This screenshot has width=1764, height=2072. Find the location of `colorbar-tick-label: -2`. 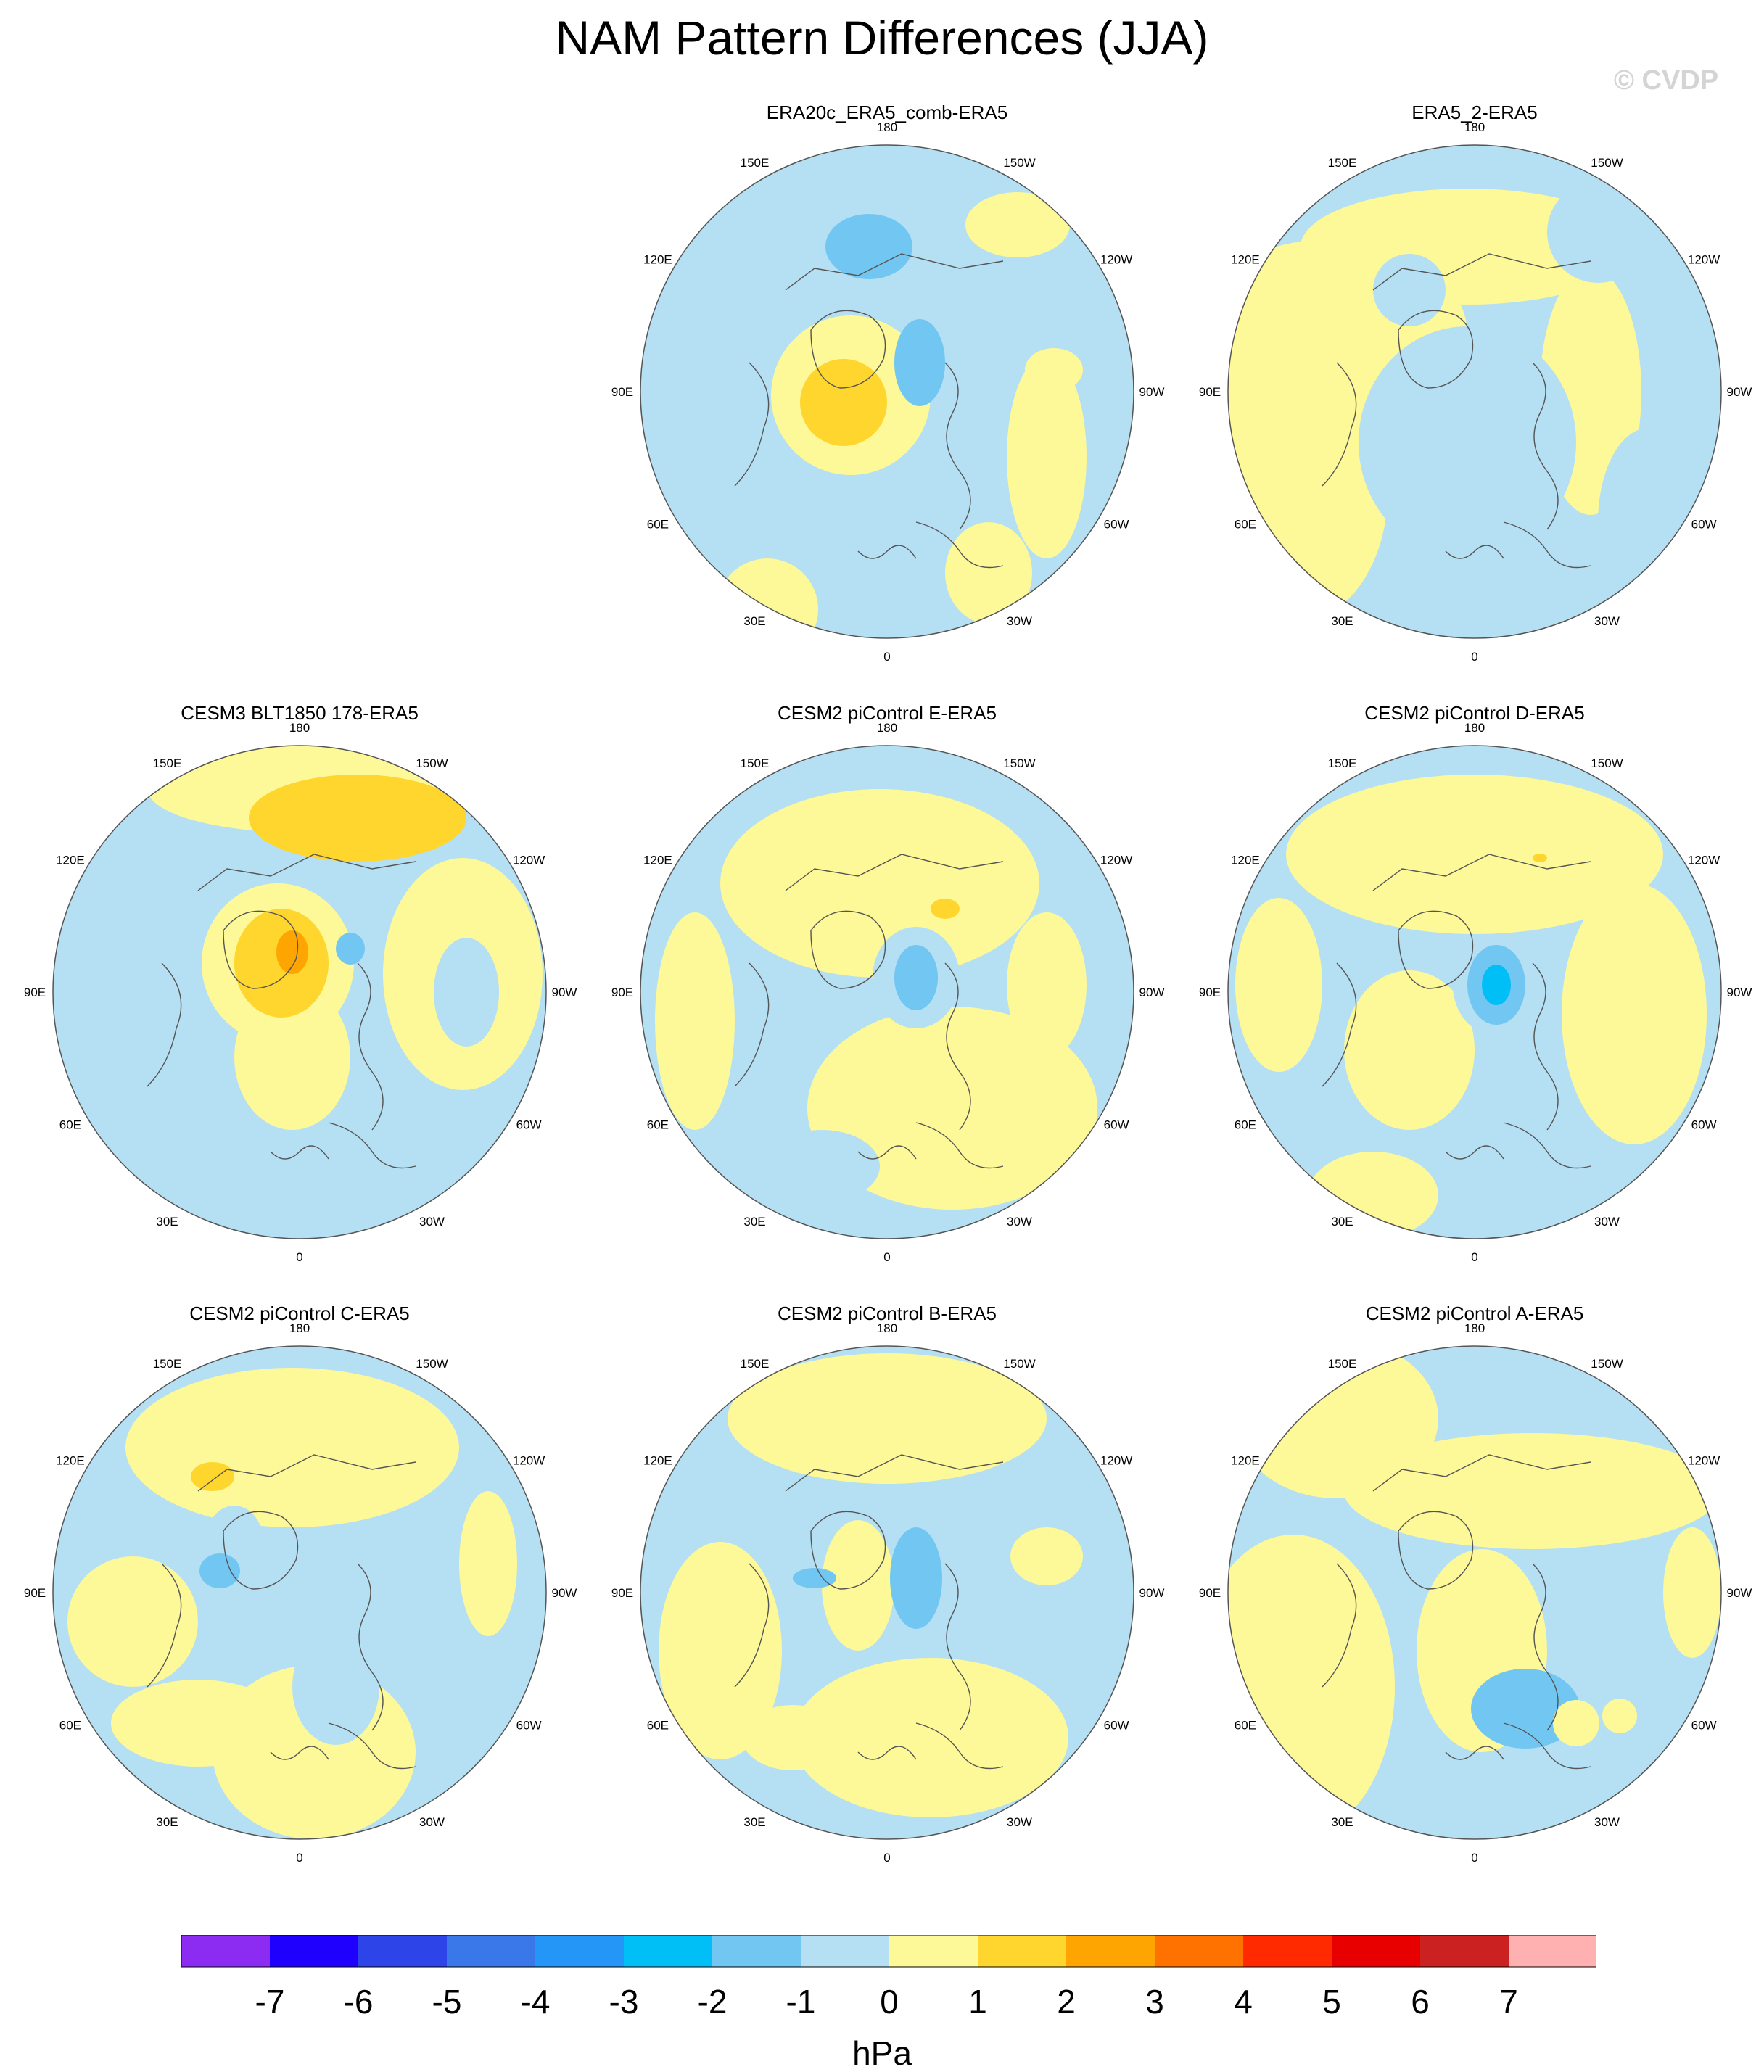

colorbar-tick-label: -2 is located at coordinates (713, 2002).